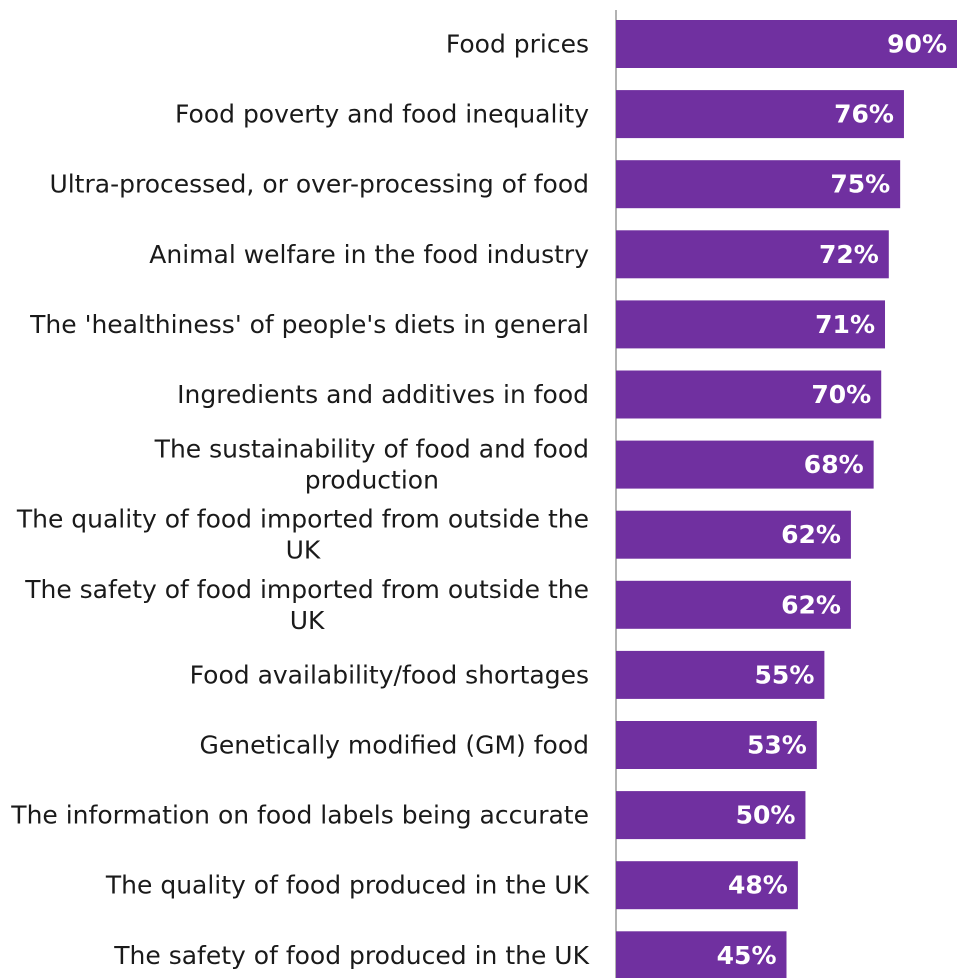  What do you see at coordinates (517, 44) in the screenshot?
I see `category-label: Food prices` at bounding box center [517, 44].